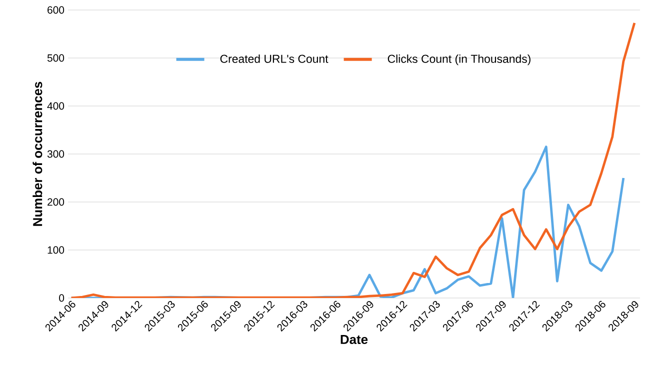  What do you see at coordinates (61, 298) in the screenshot?
I see `y-tick-label: 0` at bounding box center [61, 298].